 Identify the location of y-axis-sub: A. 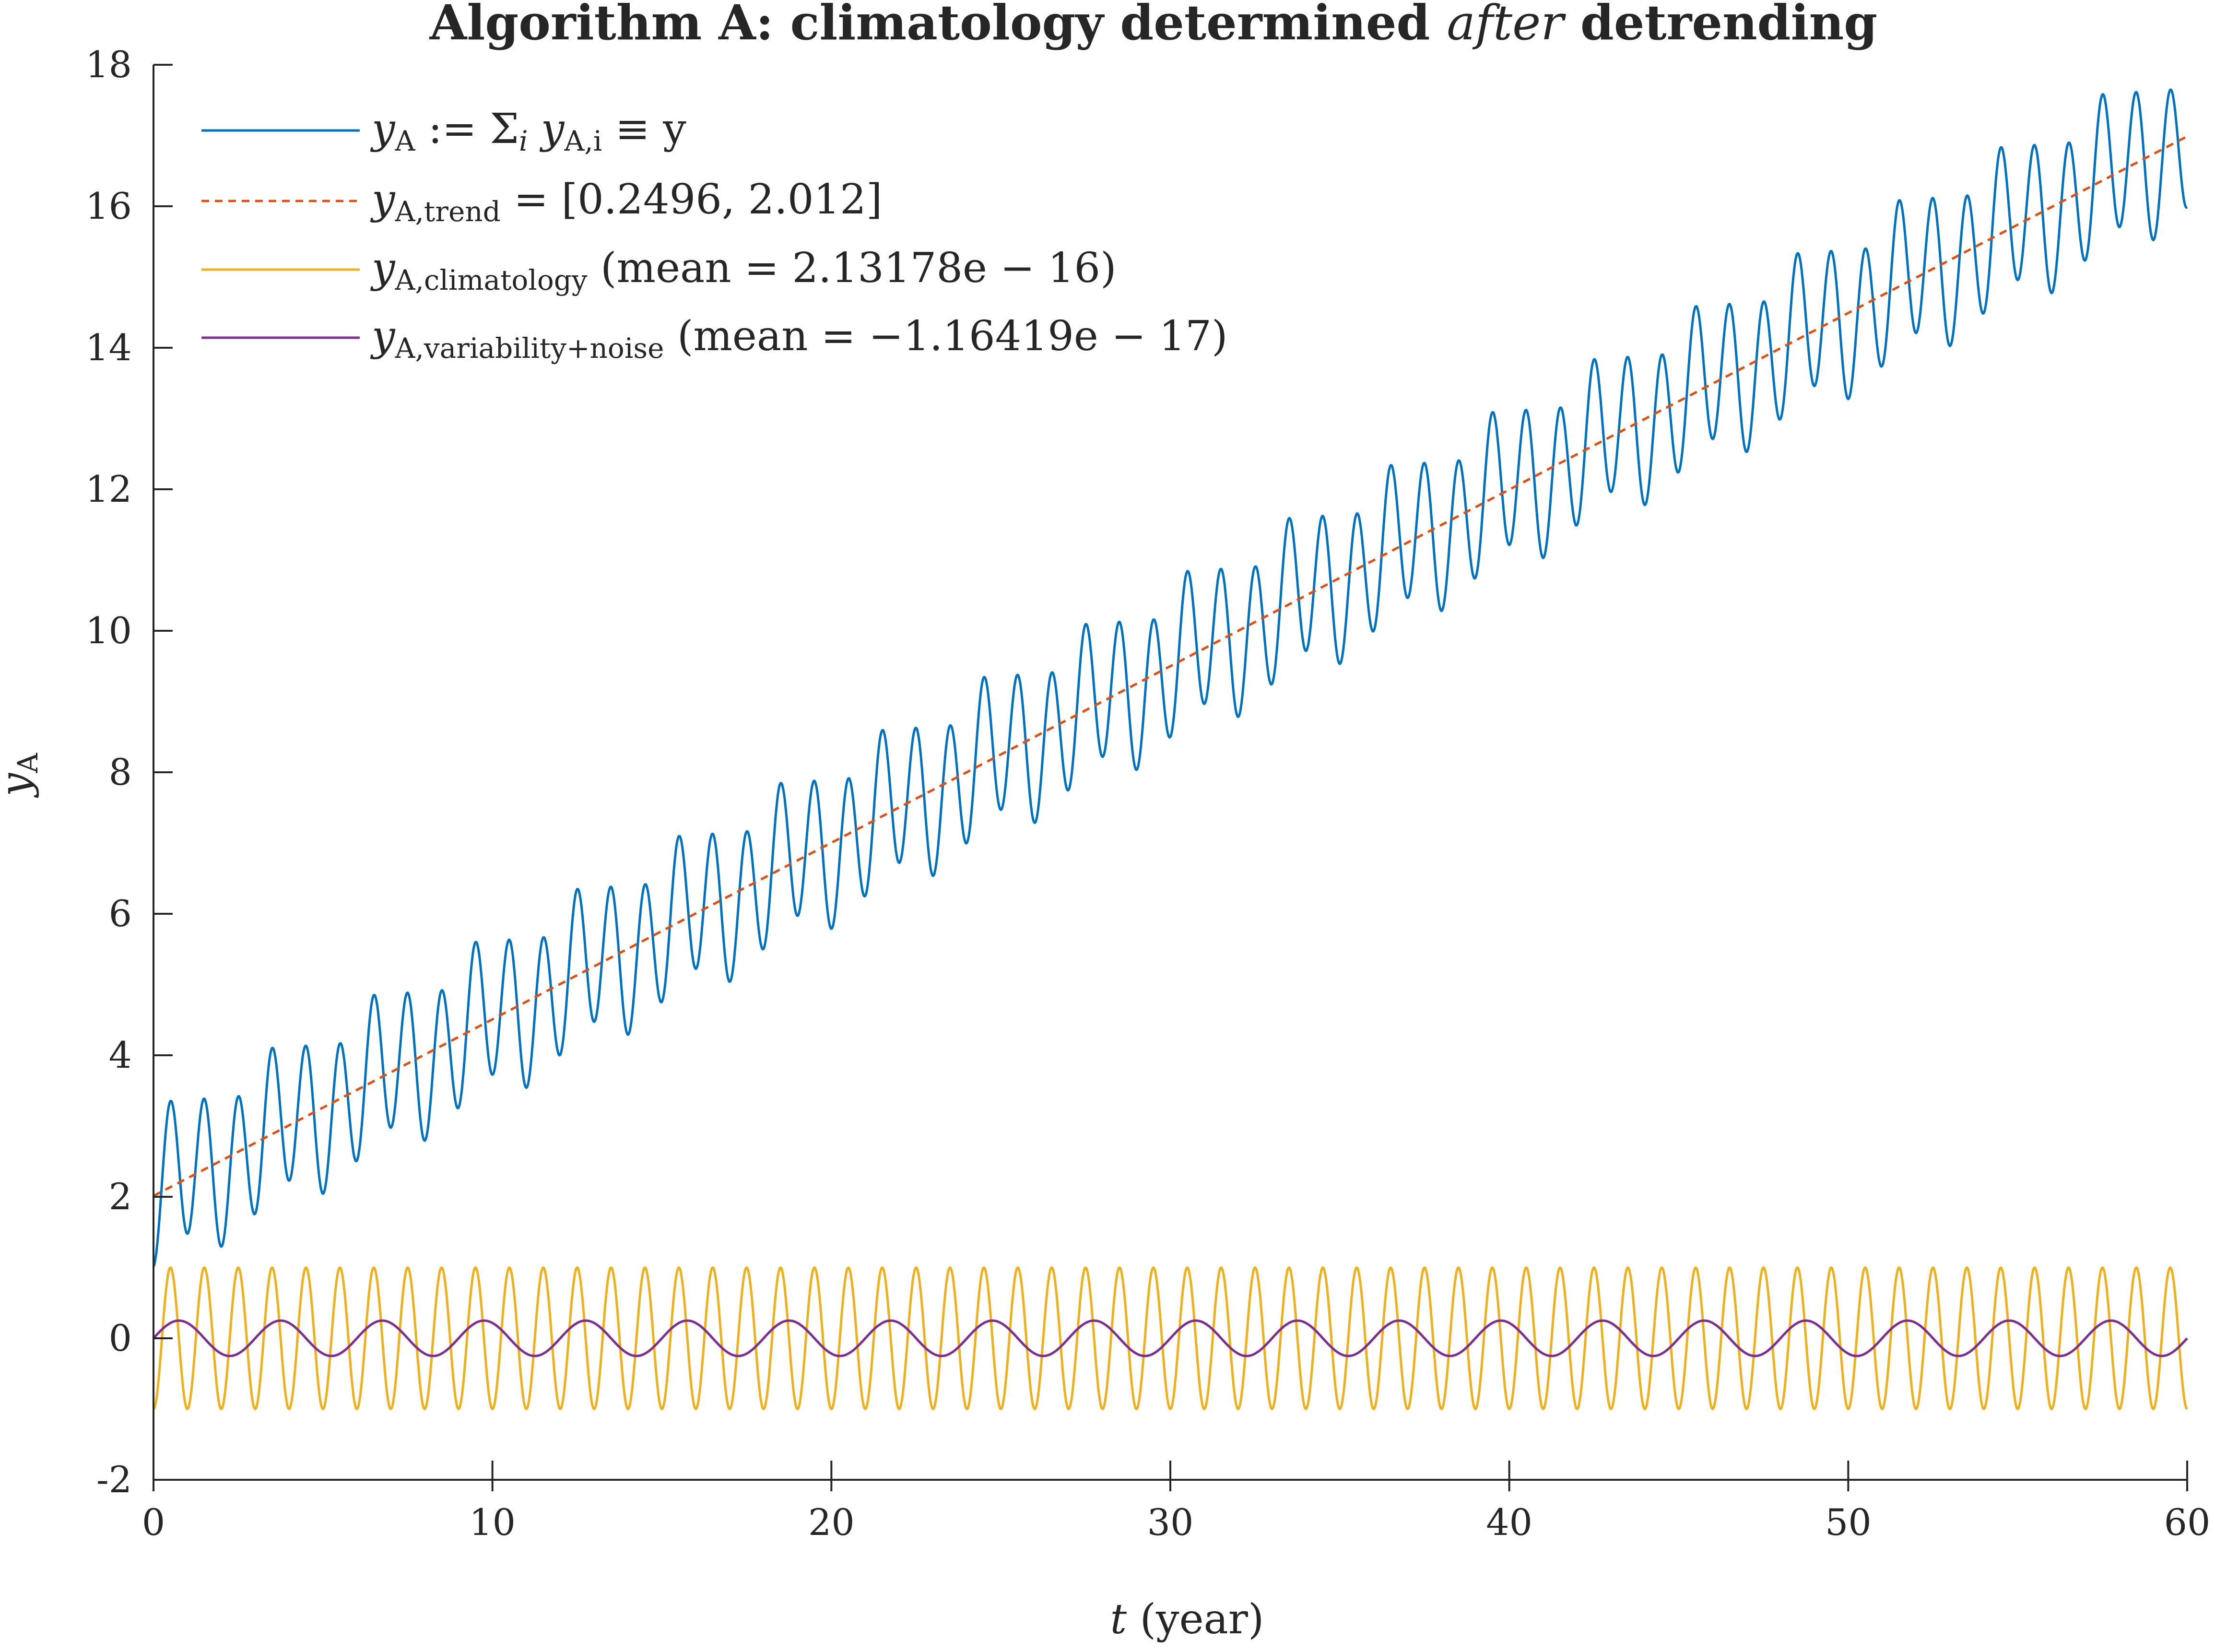
(28, 764).